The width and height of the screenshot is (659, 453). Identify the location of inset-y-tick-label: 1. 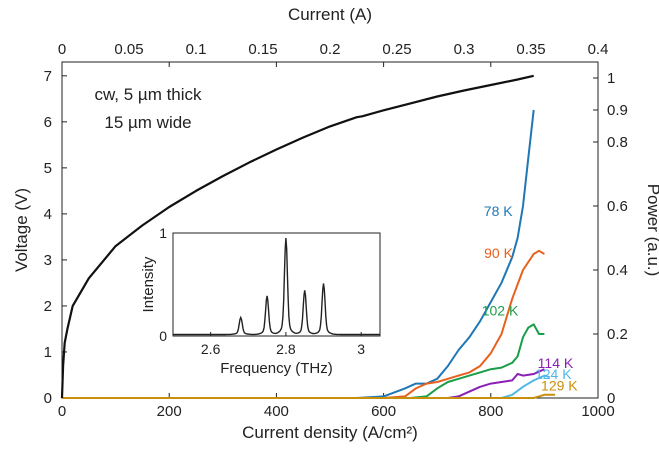
(163, 233).